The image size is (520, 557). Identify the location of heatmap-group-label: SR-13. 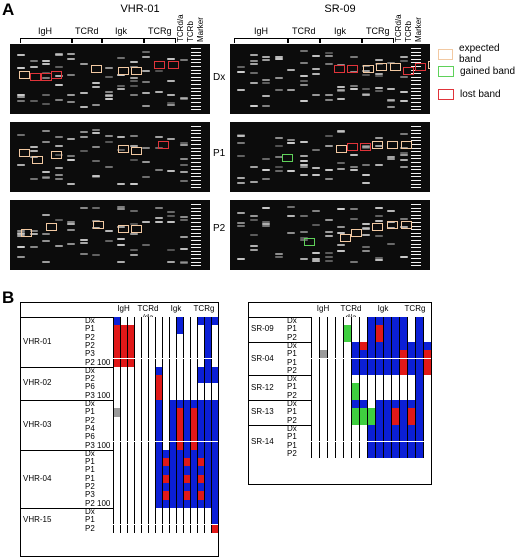
(262, 412).